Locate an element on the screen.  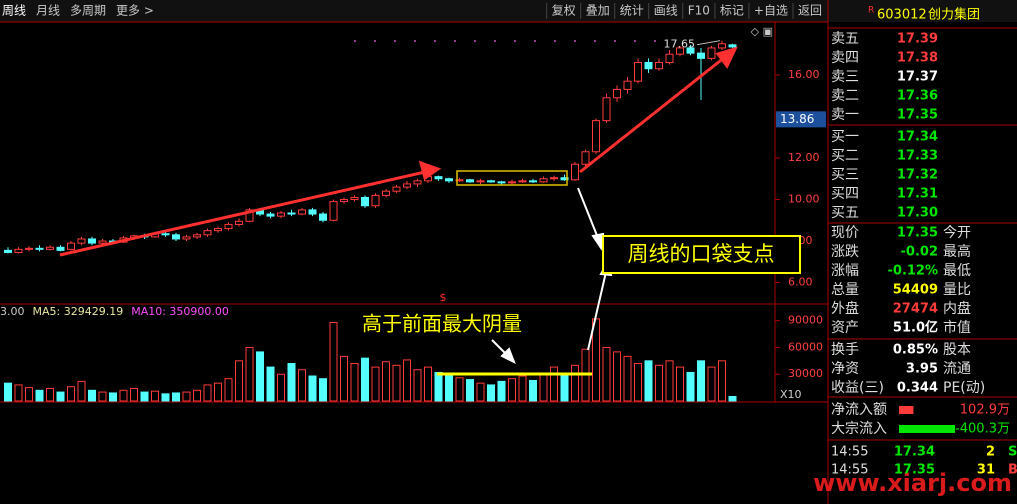
trade-side: S is located at coordinates (1012, 452).